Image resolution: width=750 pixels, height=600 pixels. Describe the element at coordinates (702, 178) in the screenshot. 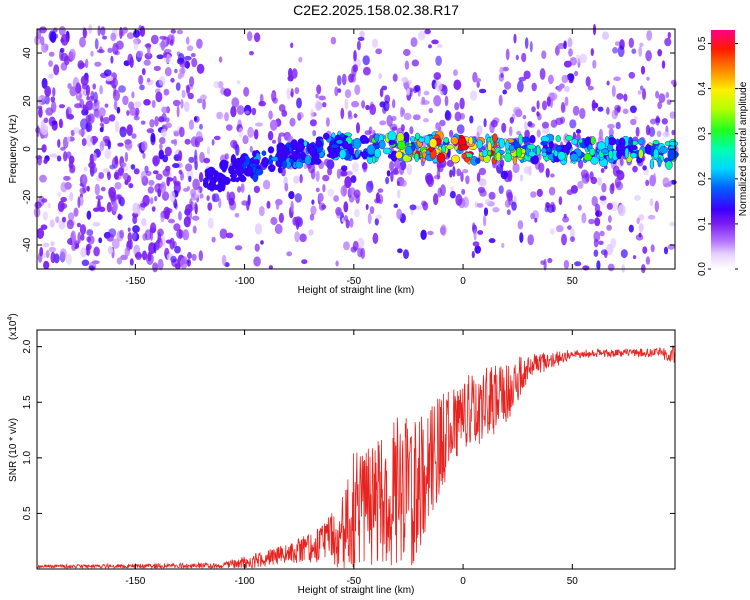

I see `colorbar-tick-label: 0.2` at that location.